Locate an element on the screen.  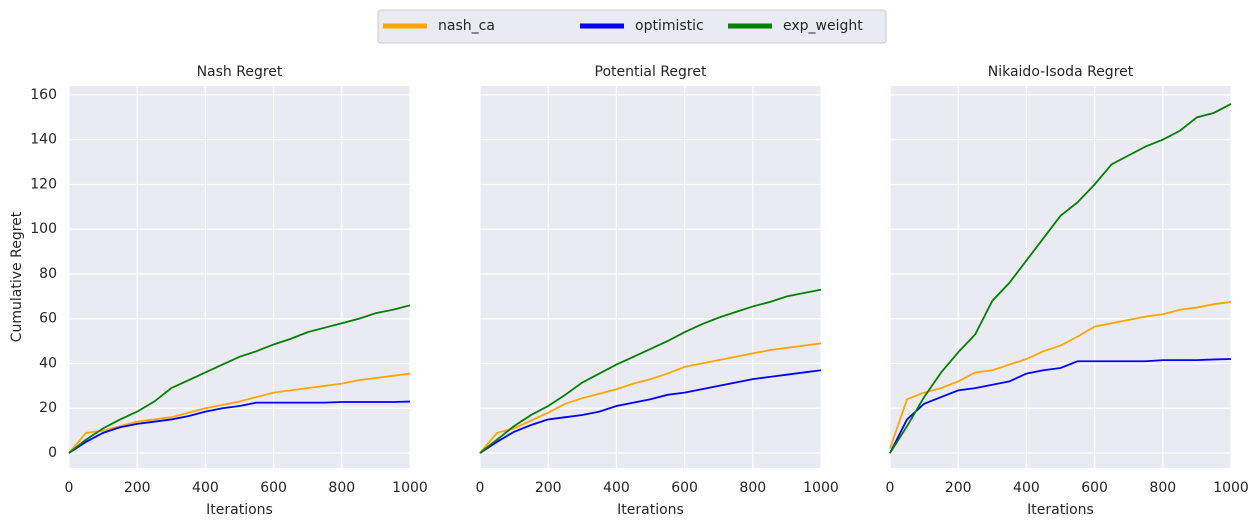
legend-label: optimistic is located at coordinates (669, 26).